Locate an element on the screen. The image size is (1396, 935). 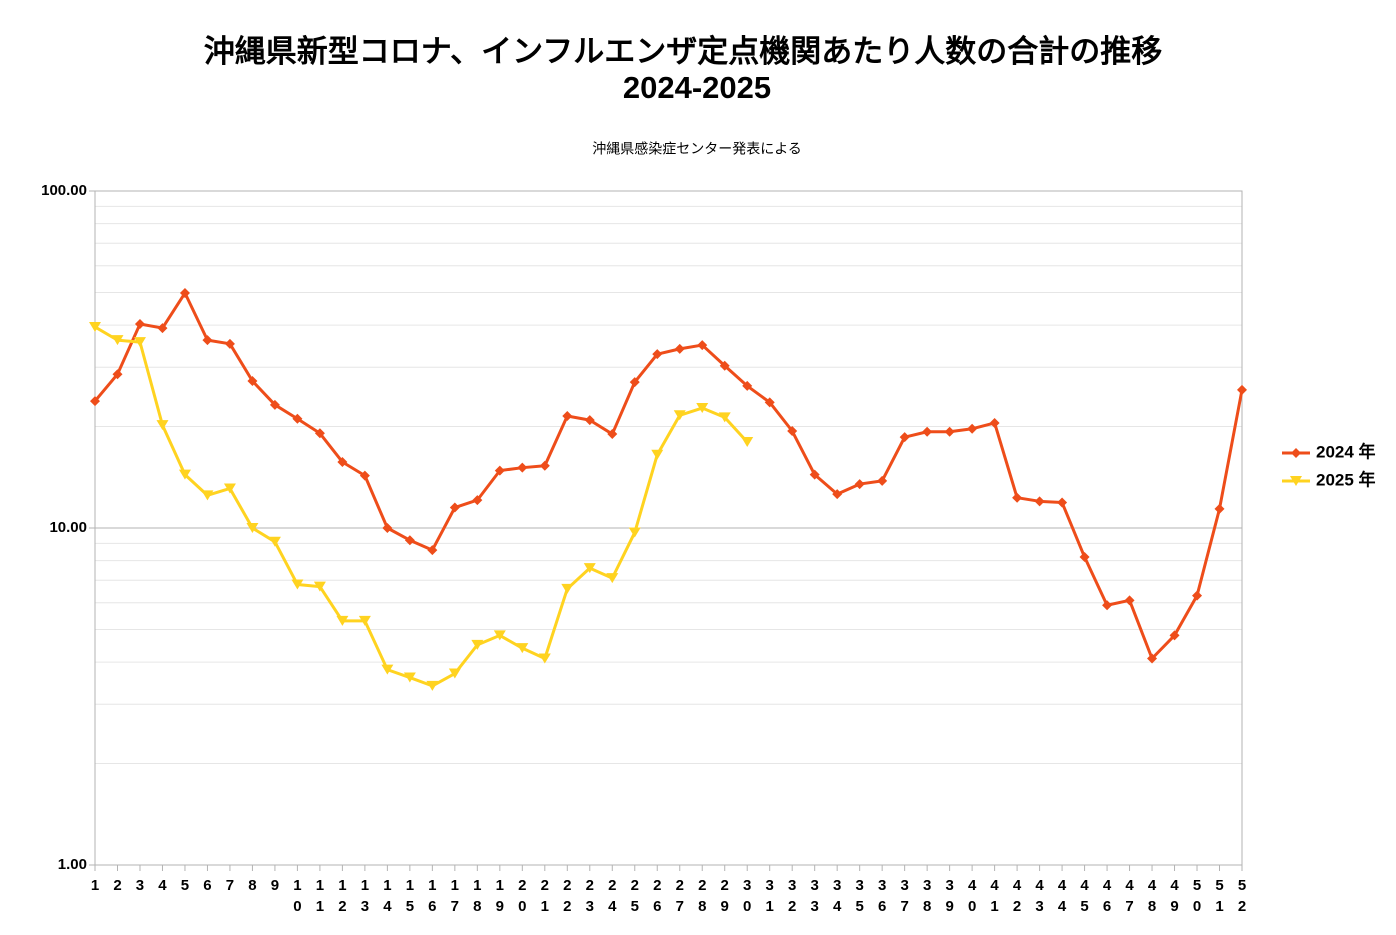
x-tick-label: 8 is located at coordinates (252, 885).